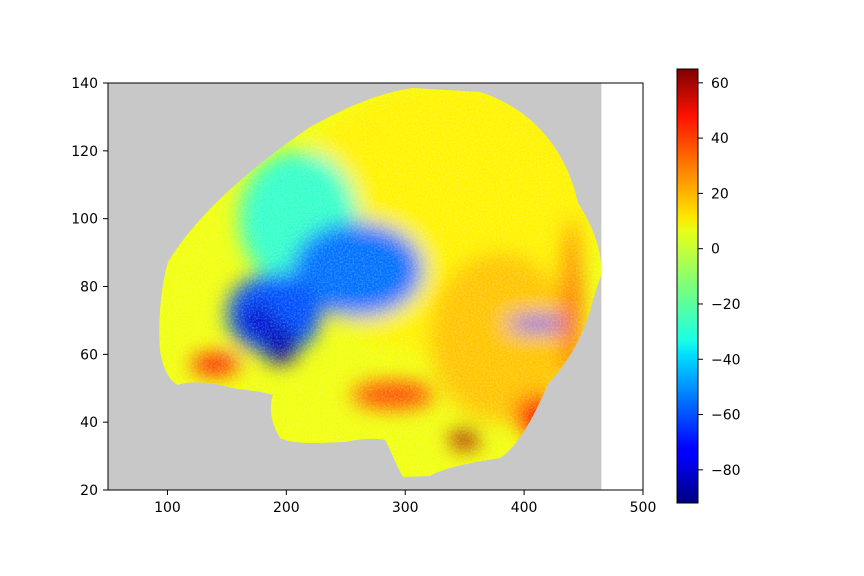 Image resolution: width=864 pixels, height=576 pixels. I want to click on y-tick-label: 40, so click(89, 423).